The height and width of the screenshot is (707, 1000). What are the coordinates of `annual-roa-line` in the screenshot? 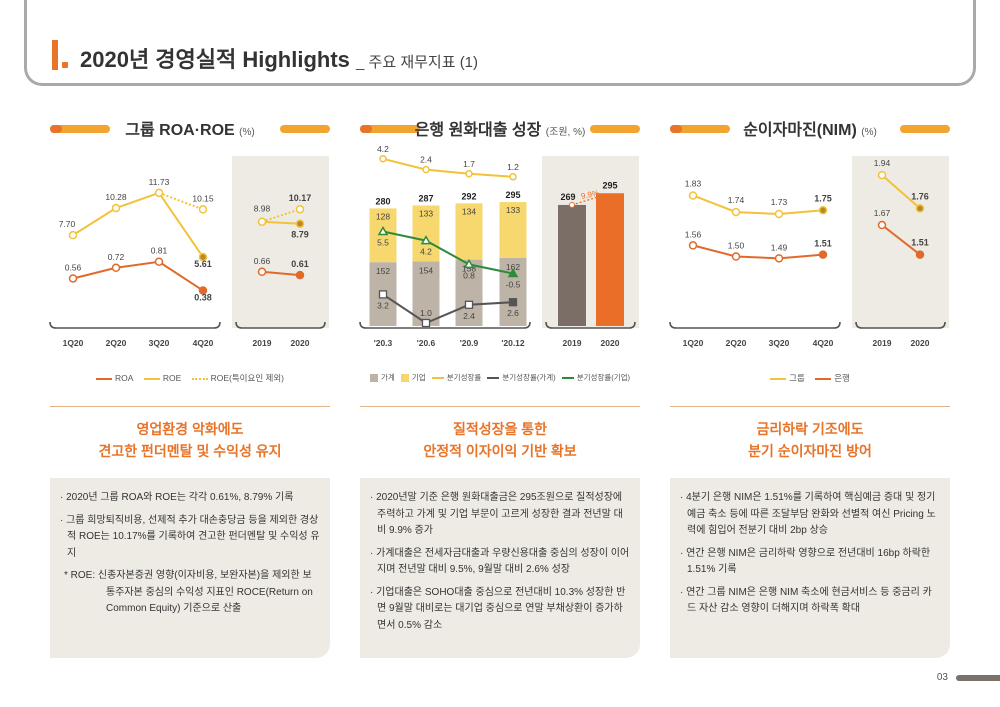 It's located at (281, 273).